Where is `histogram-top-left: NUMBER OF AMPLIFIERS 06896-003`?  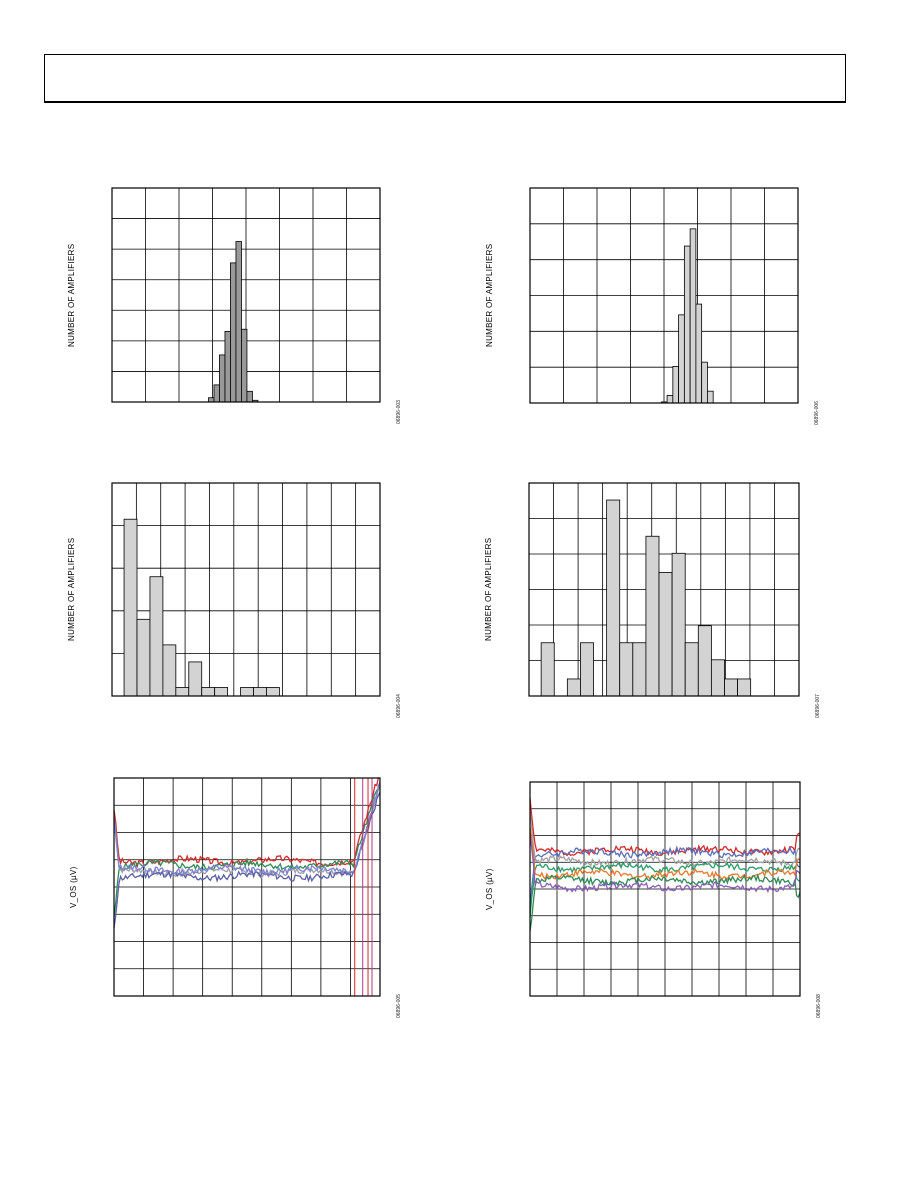
histogram-top-left: NUMBER OF AMPLIFIERS 06896-003 is located at coordinates (240, 310).